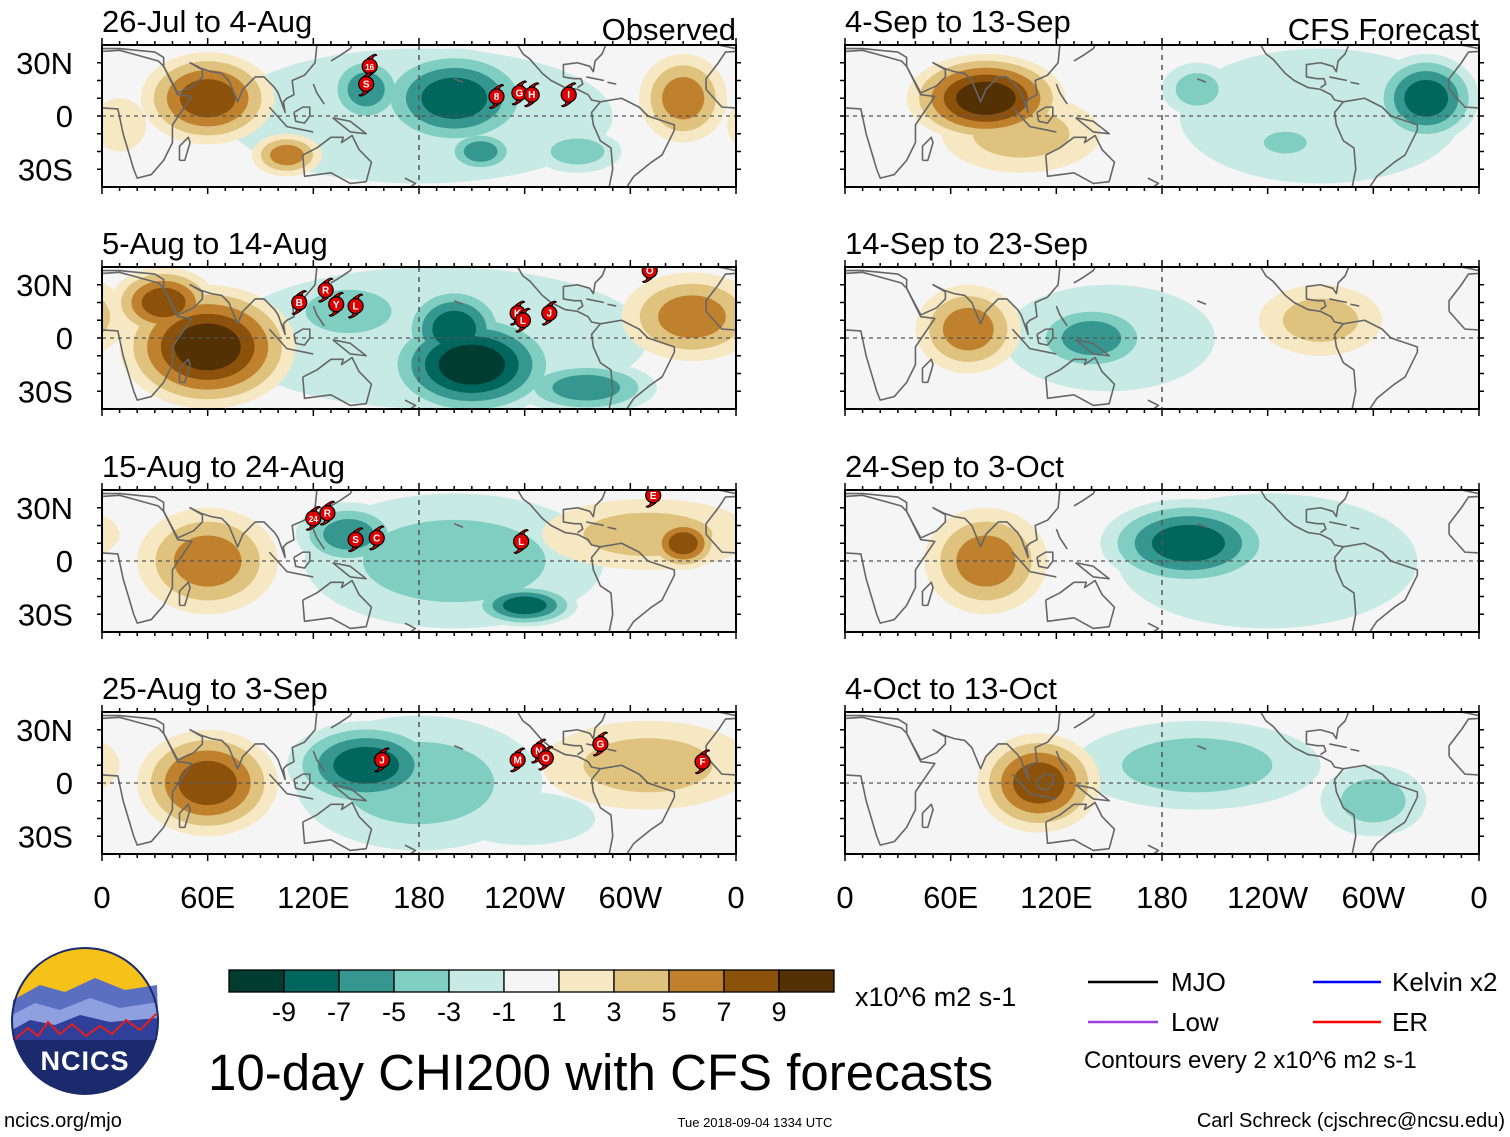 This screenshot has width=1510, height=1137. I want to click on colorbar-label: 9, so click(778, 1012).